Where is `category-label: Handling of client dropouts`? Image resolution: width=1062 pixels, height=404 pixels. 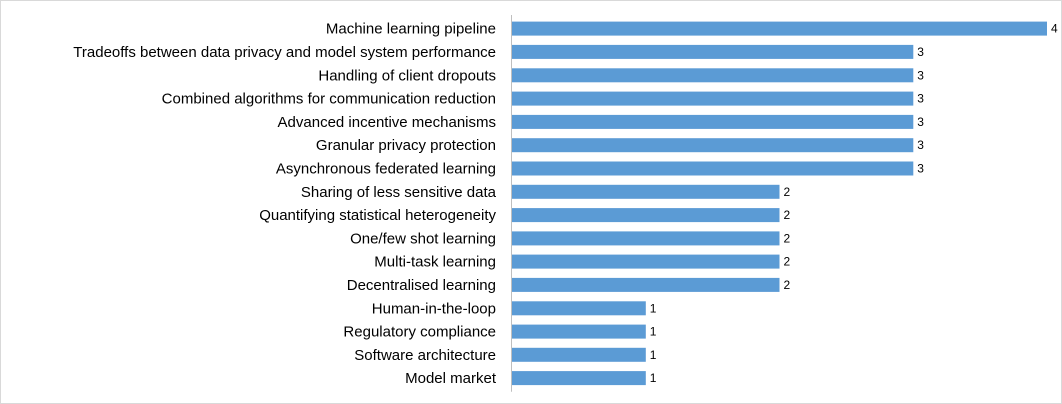 category-label: Handling of client dropouts is located at coordinates (407, 75).